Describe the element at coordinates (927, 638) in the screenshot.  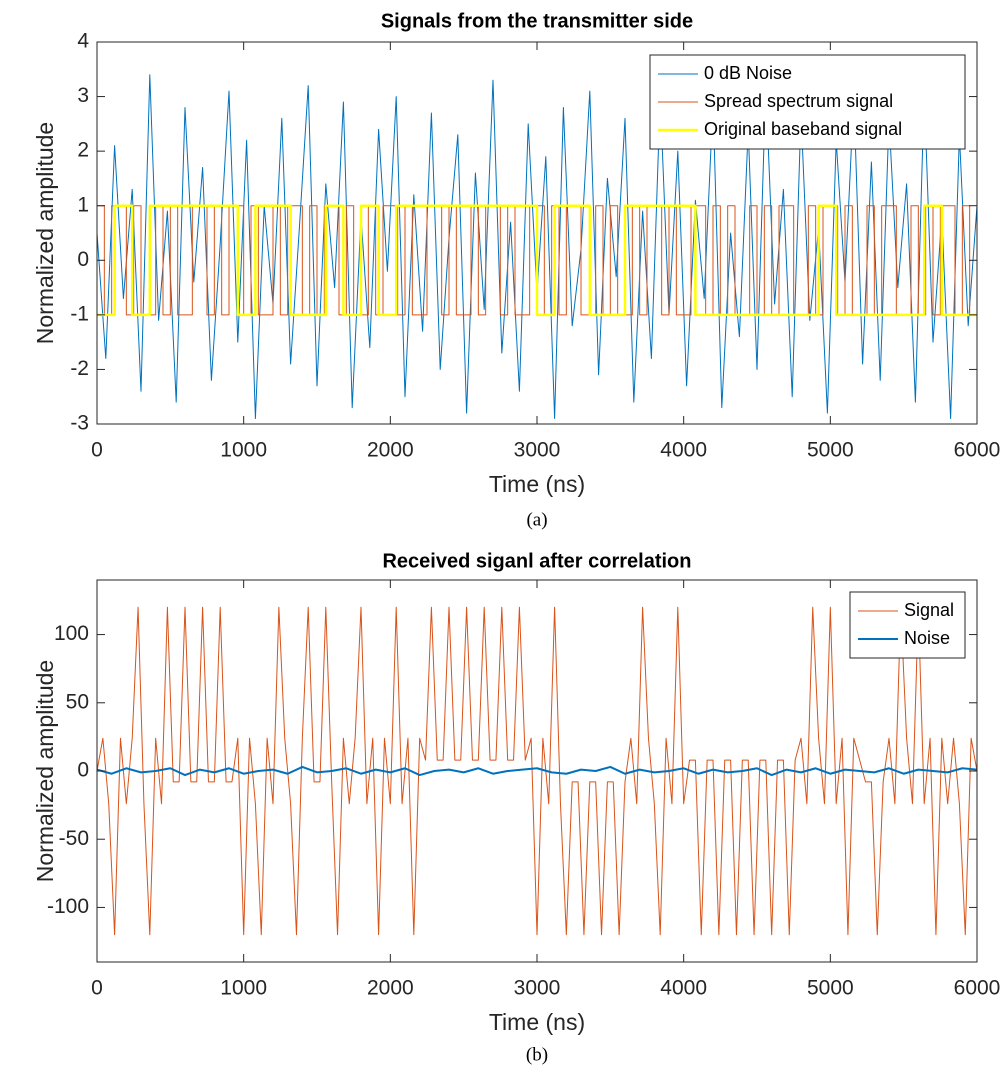
I see `legend-label: Noise` at that location.